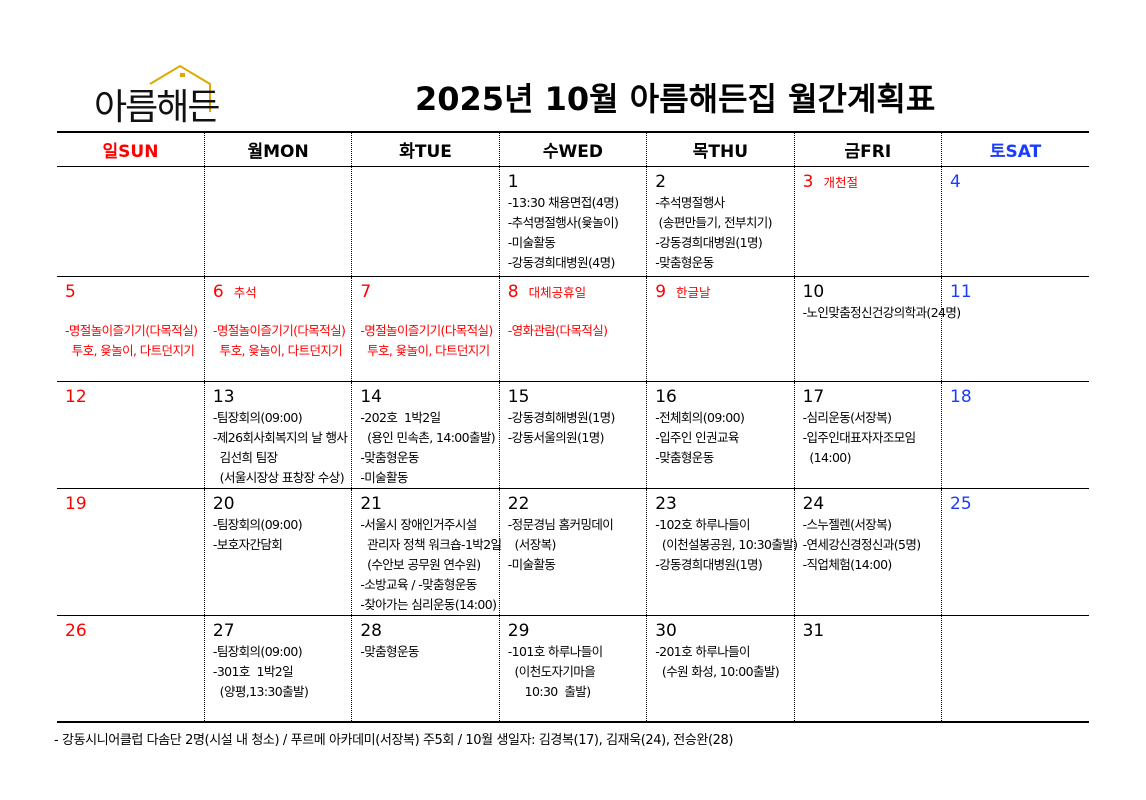  Describe the element at coordinates (260, 691) in the screenshot. I see `event-item: (양평,13:30출발)` at that location.